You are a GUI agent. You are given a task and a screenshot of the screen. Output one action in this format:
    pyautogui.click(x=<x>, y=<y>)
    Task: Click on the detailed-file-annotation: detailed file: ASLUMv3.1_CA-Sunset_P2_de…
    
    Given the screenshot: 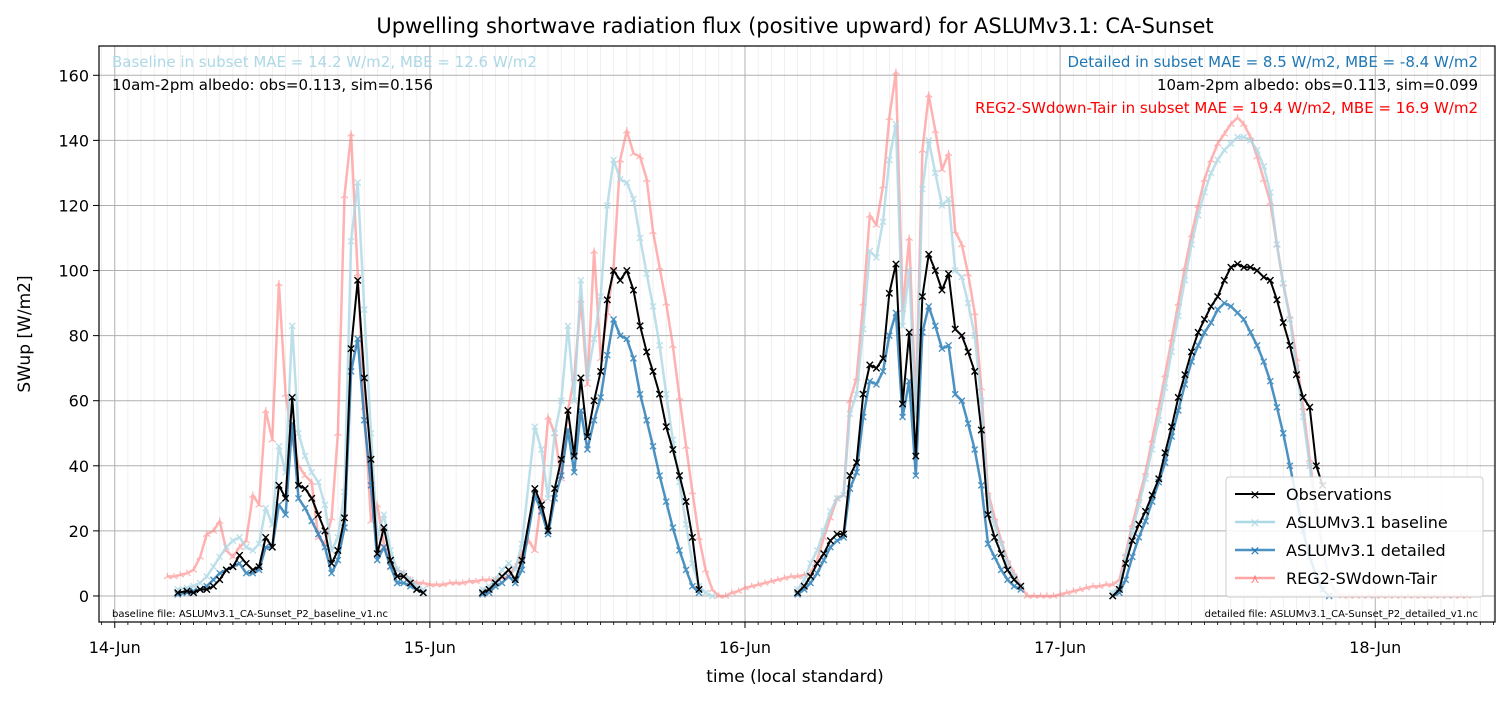 What is the action you would take?
    pyautogui.click(x=1341, y=614)
    